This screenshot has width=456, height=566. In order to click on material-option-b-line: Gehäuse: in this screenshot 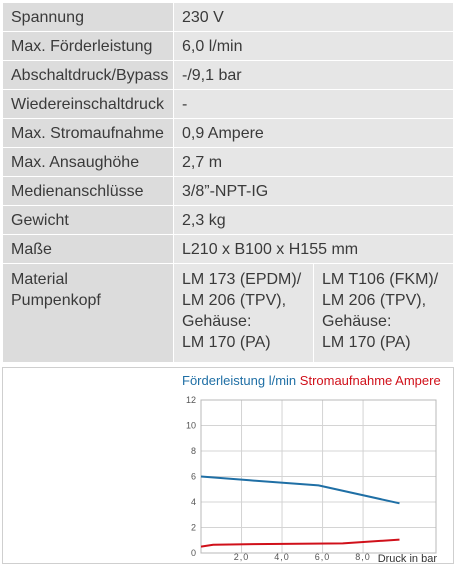, I will do `click(357, 321)`.